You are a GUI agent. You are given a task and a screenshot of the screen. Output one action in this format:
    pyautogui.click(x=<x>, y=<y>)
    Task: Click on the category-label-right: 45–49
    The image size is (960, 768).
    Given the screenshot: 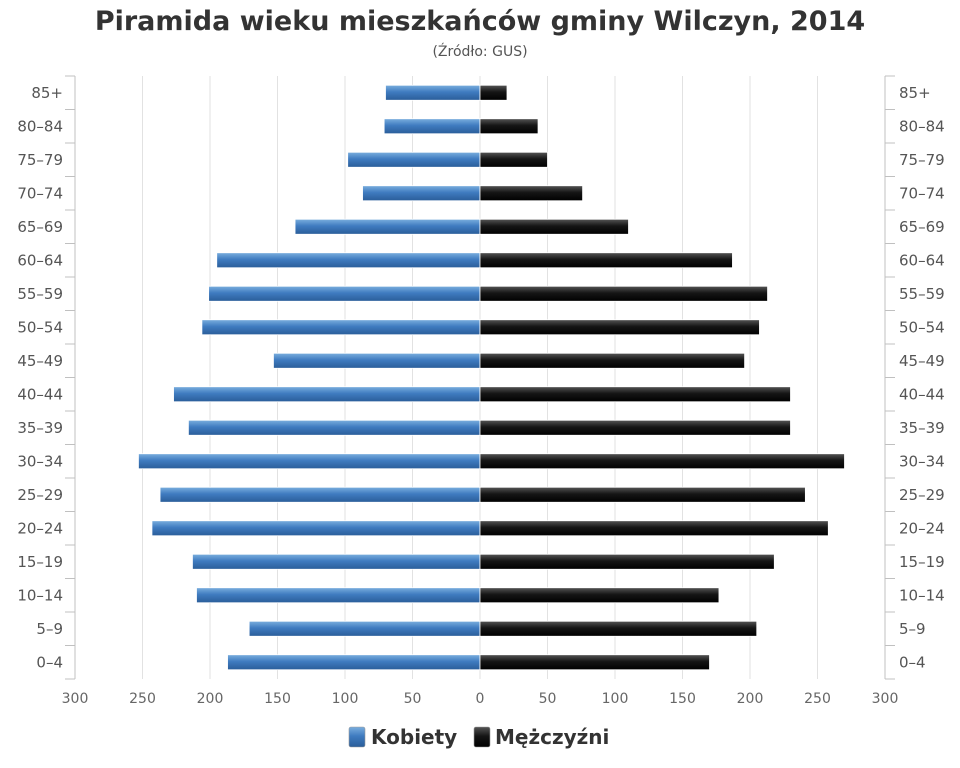 What is the action you would take?
    pyautogui.click(x=922, y=361)
    